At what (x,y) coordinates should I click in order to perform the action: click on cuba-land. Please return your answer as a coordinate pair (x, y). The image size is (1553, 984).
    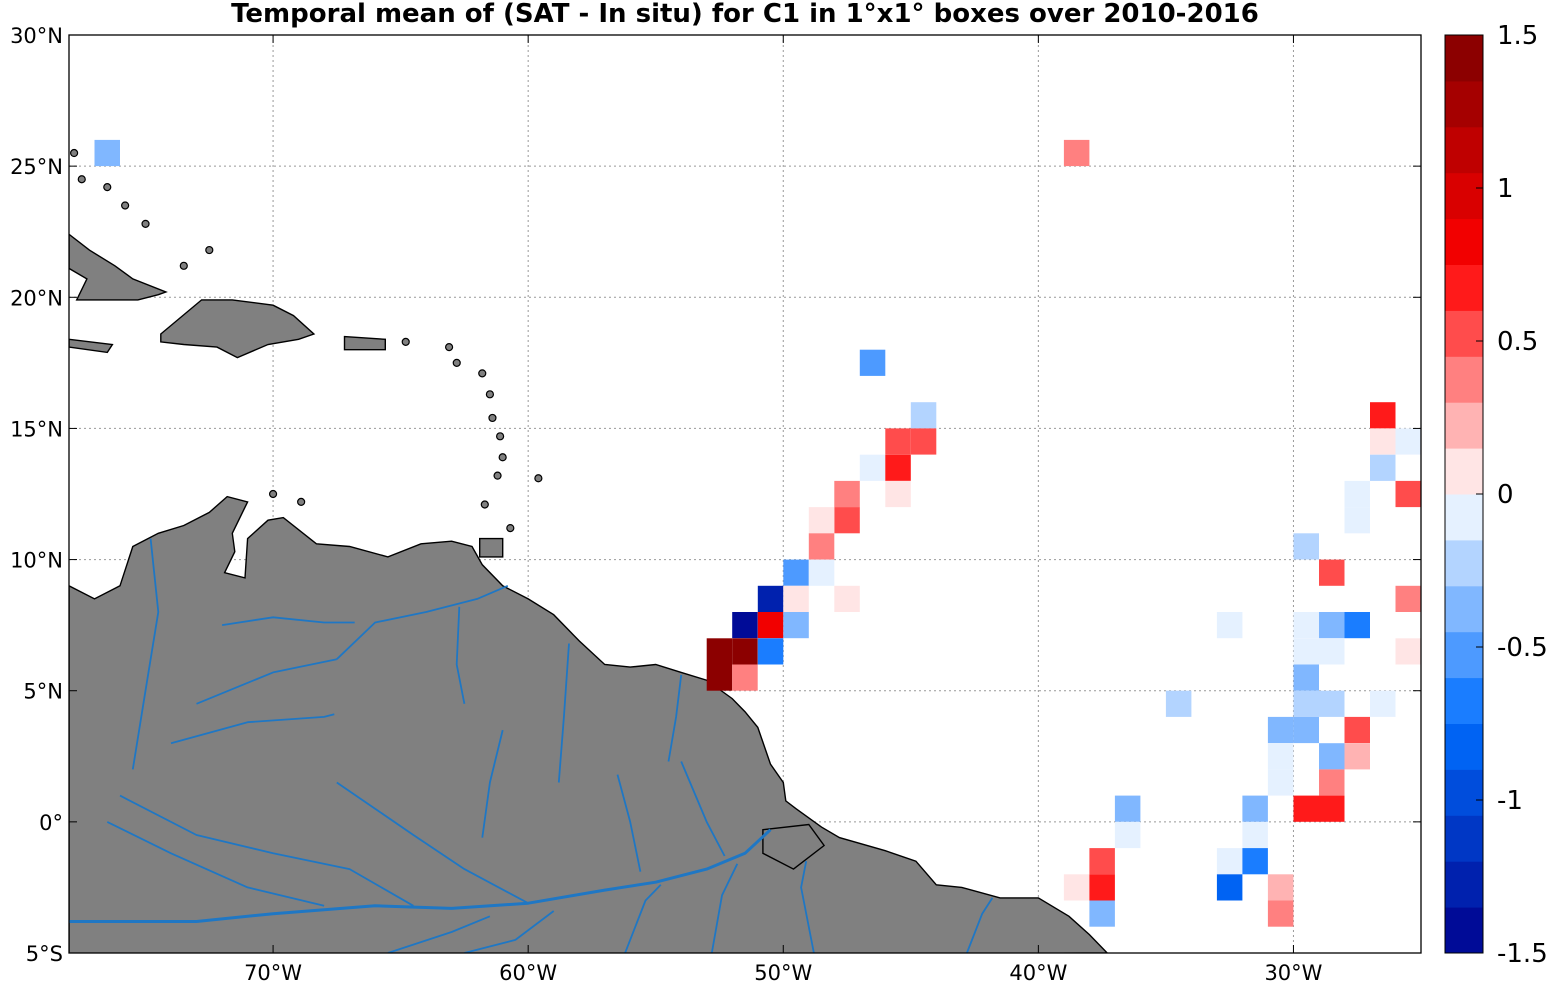
    Looking at the image, I should click on (118, 267).